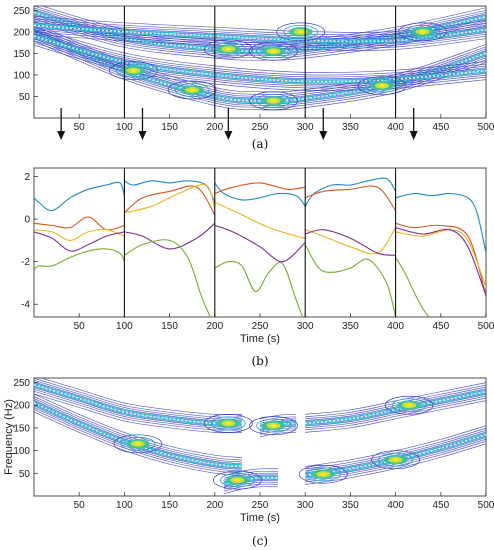 The height and width of the screenshot is (550, 494). Describe the element at coordinates (25, 474) in the screenshot. I see `y-tick-label: 50` at that location.